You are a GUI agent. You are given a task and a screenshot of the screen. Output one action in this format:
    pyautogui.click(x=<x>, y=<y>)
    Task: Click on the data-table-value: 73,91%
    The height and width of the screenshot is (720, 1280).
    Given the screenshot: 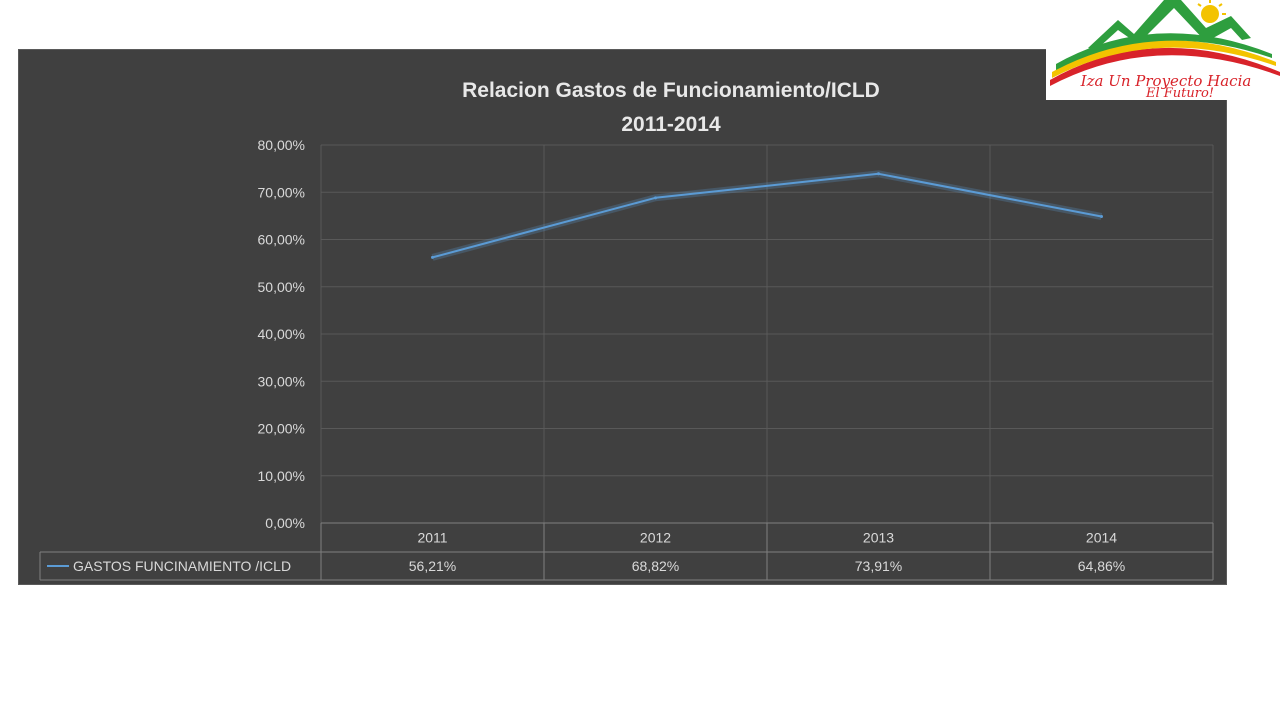 What is the action you would take?
    pyautogui.click(x=878, y=566)
    